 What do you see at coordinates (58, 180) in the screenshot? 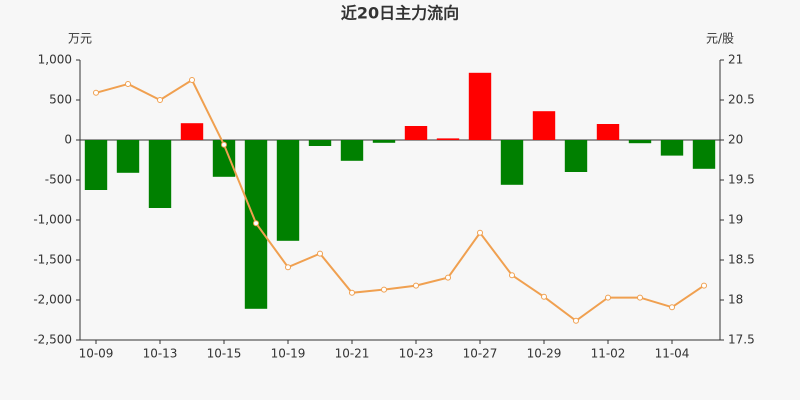
I see `y-tick-label: -500` at bounding box center [58, 180].